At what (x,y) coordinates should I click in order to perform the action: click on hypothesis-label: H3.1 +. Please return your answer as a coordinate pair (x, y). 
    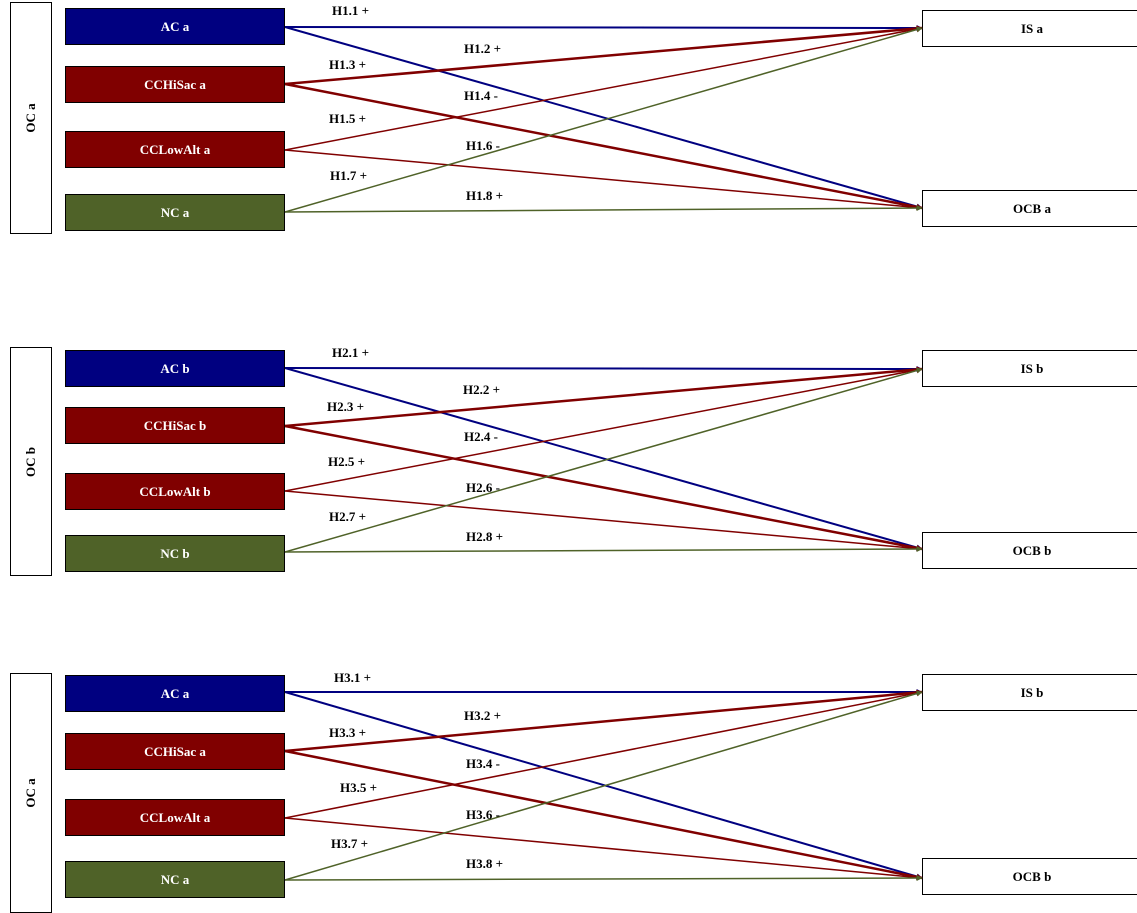
    Looking at the image, I should click on (353, 677).